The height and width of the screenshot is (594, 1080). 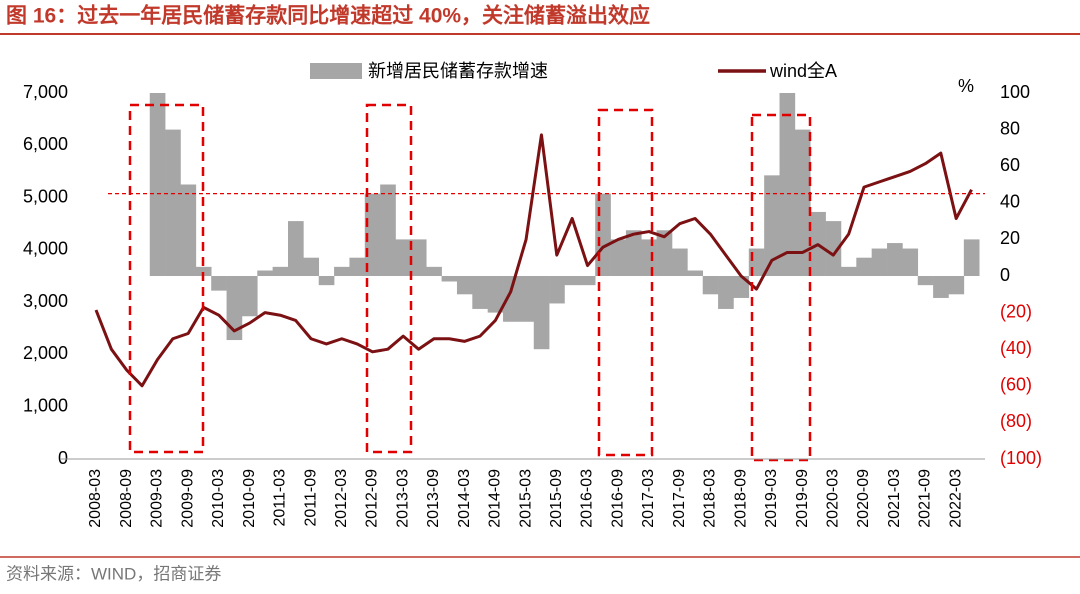 What do you see at coordinates (1016, 348) in the screenshot?
I see `y2-tick-label: (40)` at bounding box center [1016, 348].